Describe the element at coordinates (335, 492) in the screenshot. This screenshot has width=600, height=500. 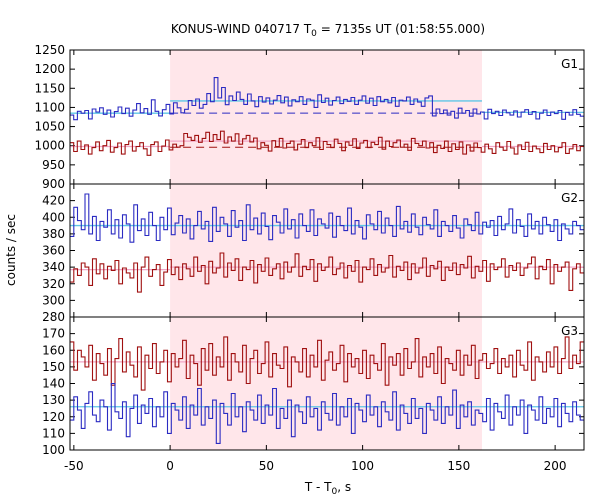
I see `x-axis-label-subscript: 0` at that location.